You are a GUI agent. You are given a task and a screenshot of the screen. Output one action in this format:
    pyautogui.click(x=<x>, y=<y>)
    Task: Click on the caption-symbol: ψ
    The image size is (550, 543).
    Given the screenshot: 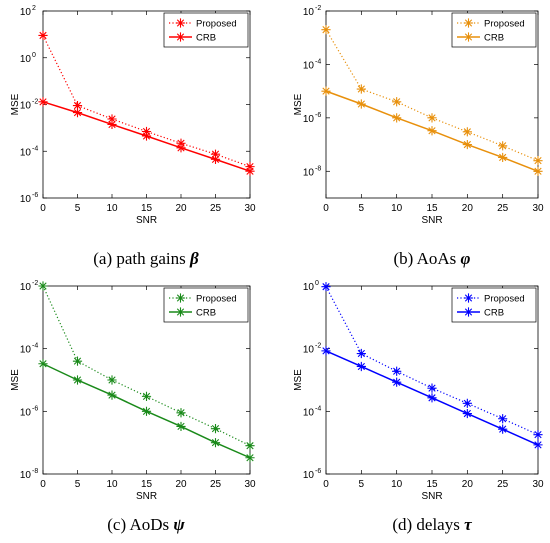 What is the action you would take?
    pyautogui.click(x=179, y=524)
    